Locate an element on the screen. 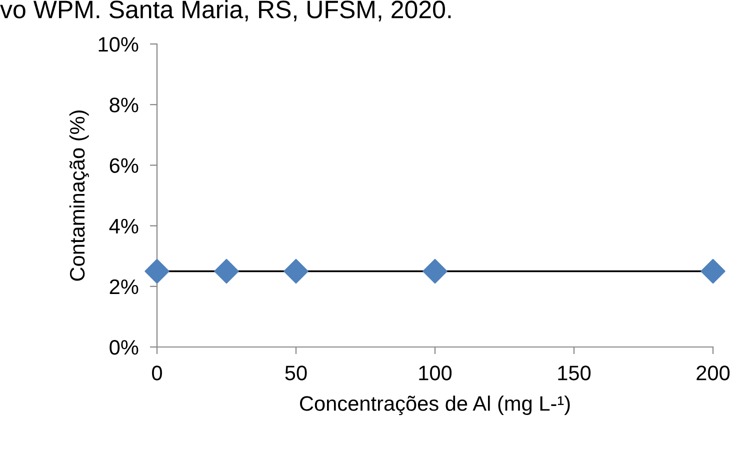 This screenshot has height=457, width=752. y-tick-label: 0% is located at coordinates (124, 347).